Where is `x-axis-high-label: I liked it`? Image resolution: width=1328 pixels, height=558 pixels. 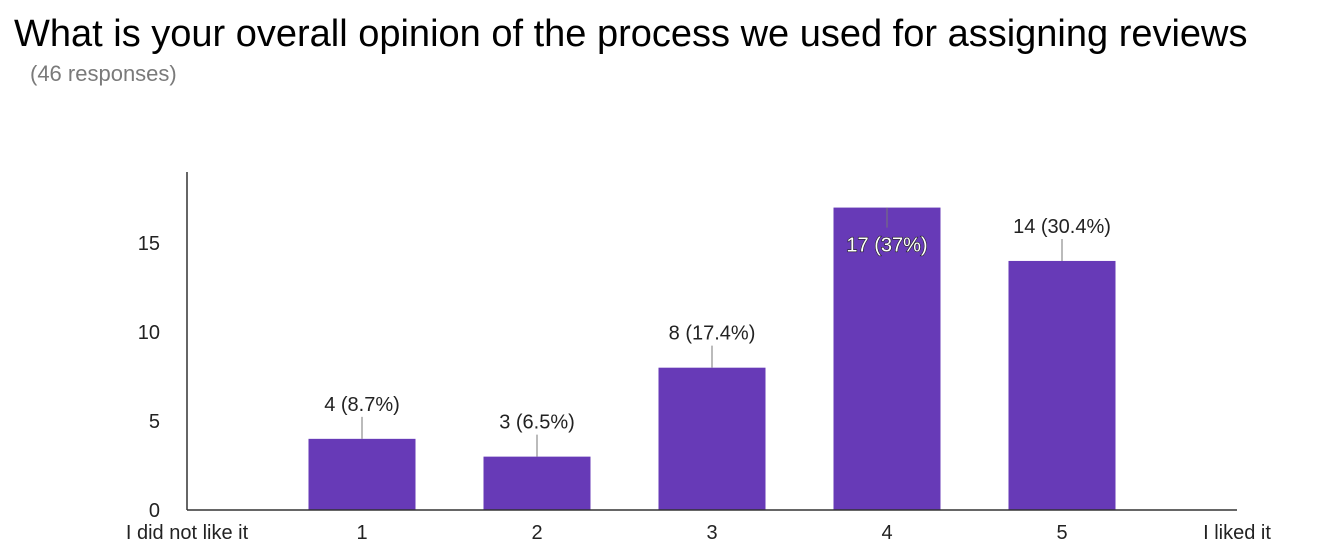 x-axis-high-label: I liked it is located at coordinates (1237, 533).